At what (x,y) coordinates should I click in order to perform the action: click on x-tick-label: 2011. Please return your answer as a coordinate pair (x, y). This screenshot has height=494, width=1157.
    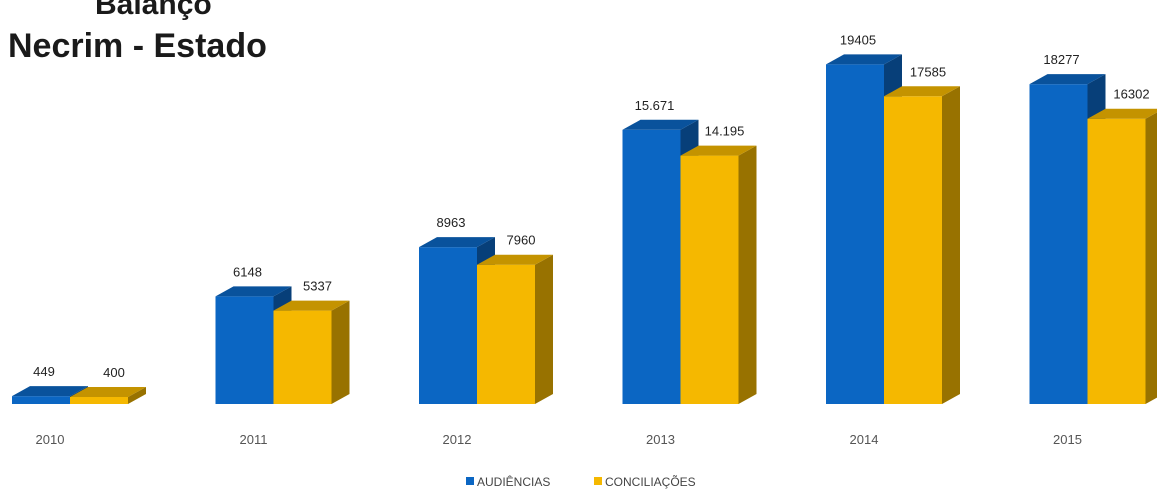
    Looking at the image, I should click on (254, 439).